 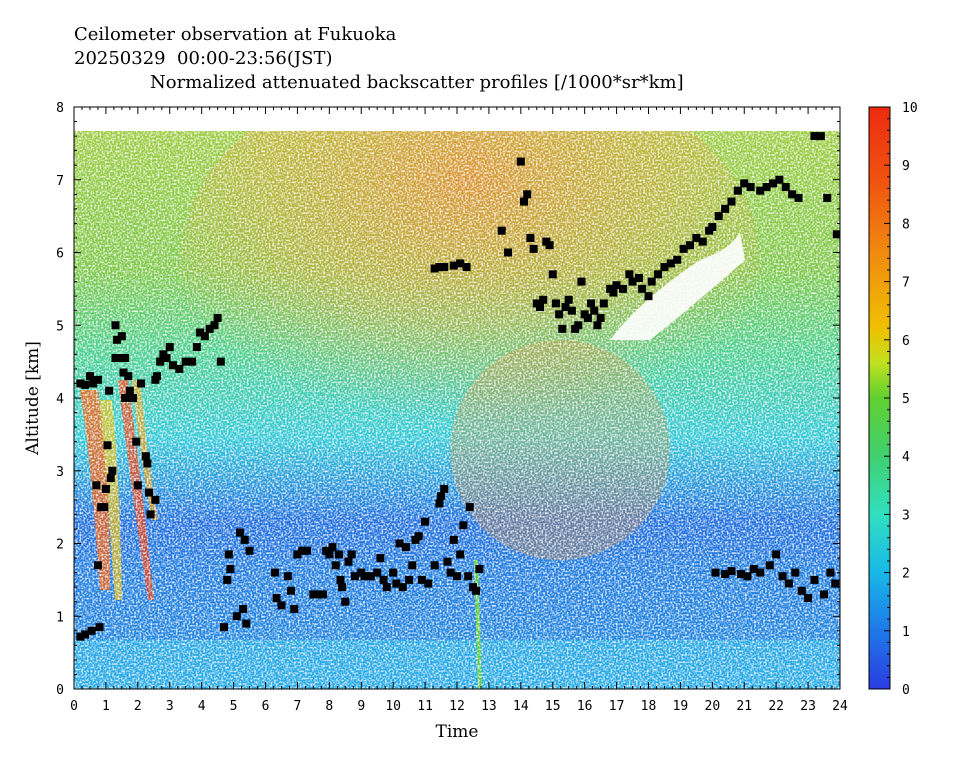 I want to click on x-tick-label: 3, so click(x=170, y=706).